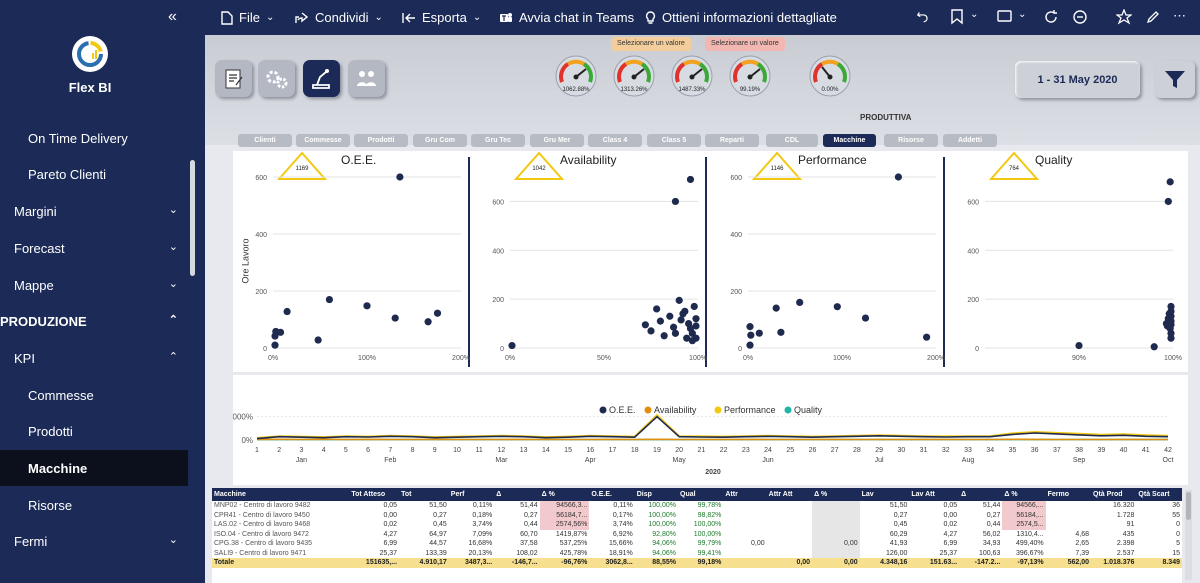 This screenshot has width=1200, height=583. I want to click on nav-commesse-button, so click(233, 78).